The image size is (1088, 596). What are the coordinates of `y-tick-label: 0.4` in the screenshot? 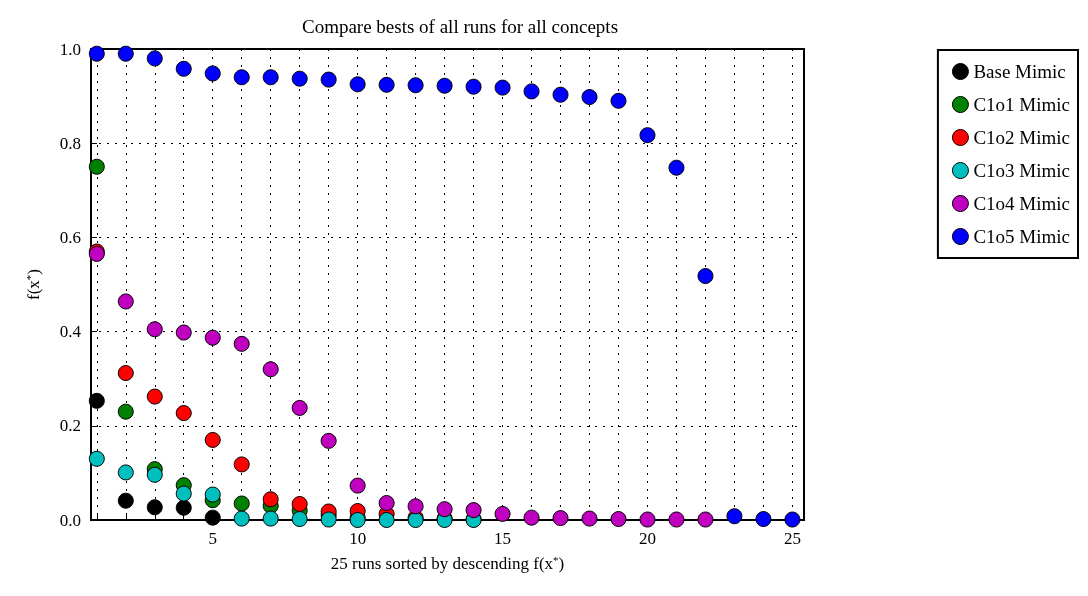 It's located at (70, 332).